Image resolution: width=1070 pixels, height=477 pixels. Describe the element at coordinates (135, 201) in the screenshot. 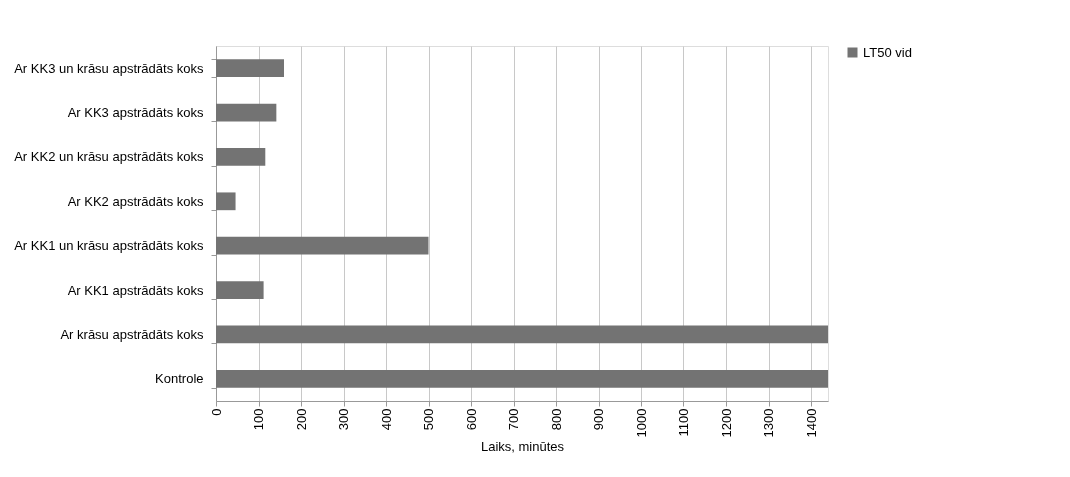

I see `y-tick-label: Ar KK2 apstrādāts koks` at that location.